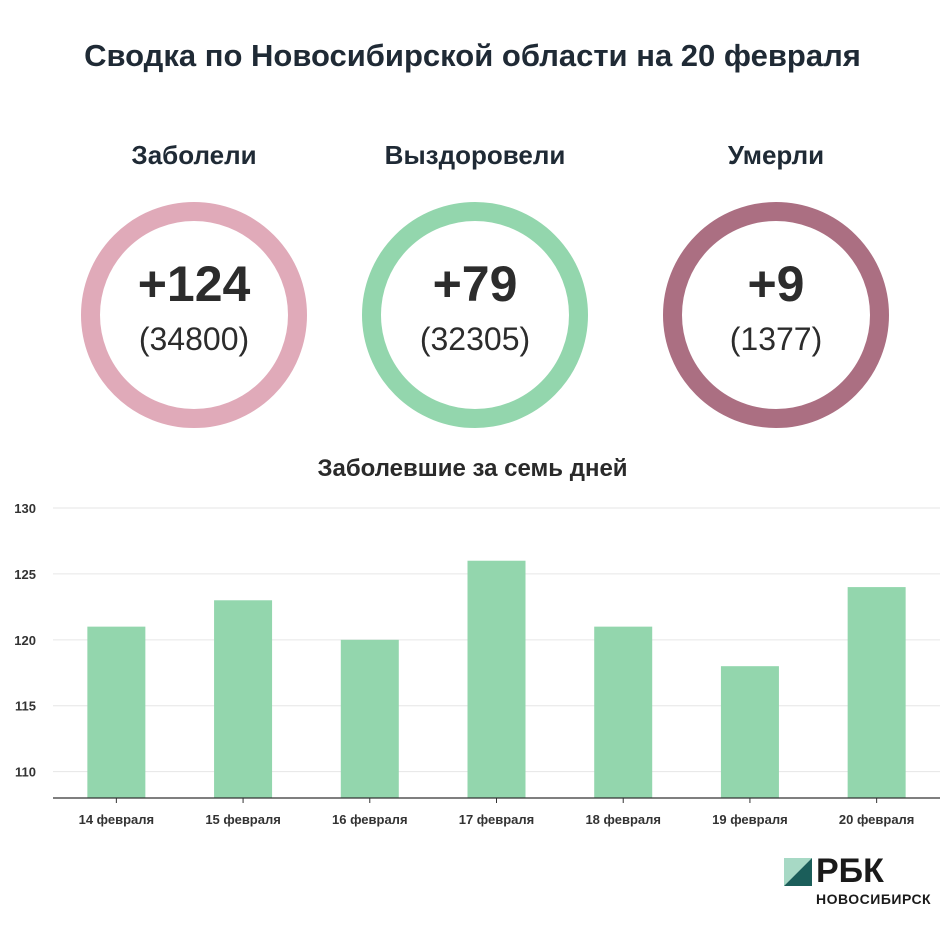 This screenshot has width=945, height=945. I want to click on logo-name: РБК, so click(850, 871).